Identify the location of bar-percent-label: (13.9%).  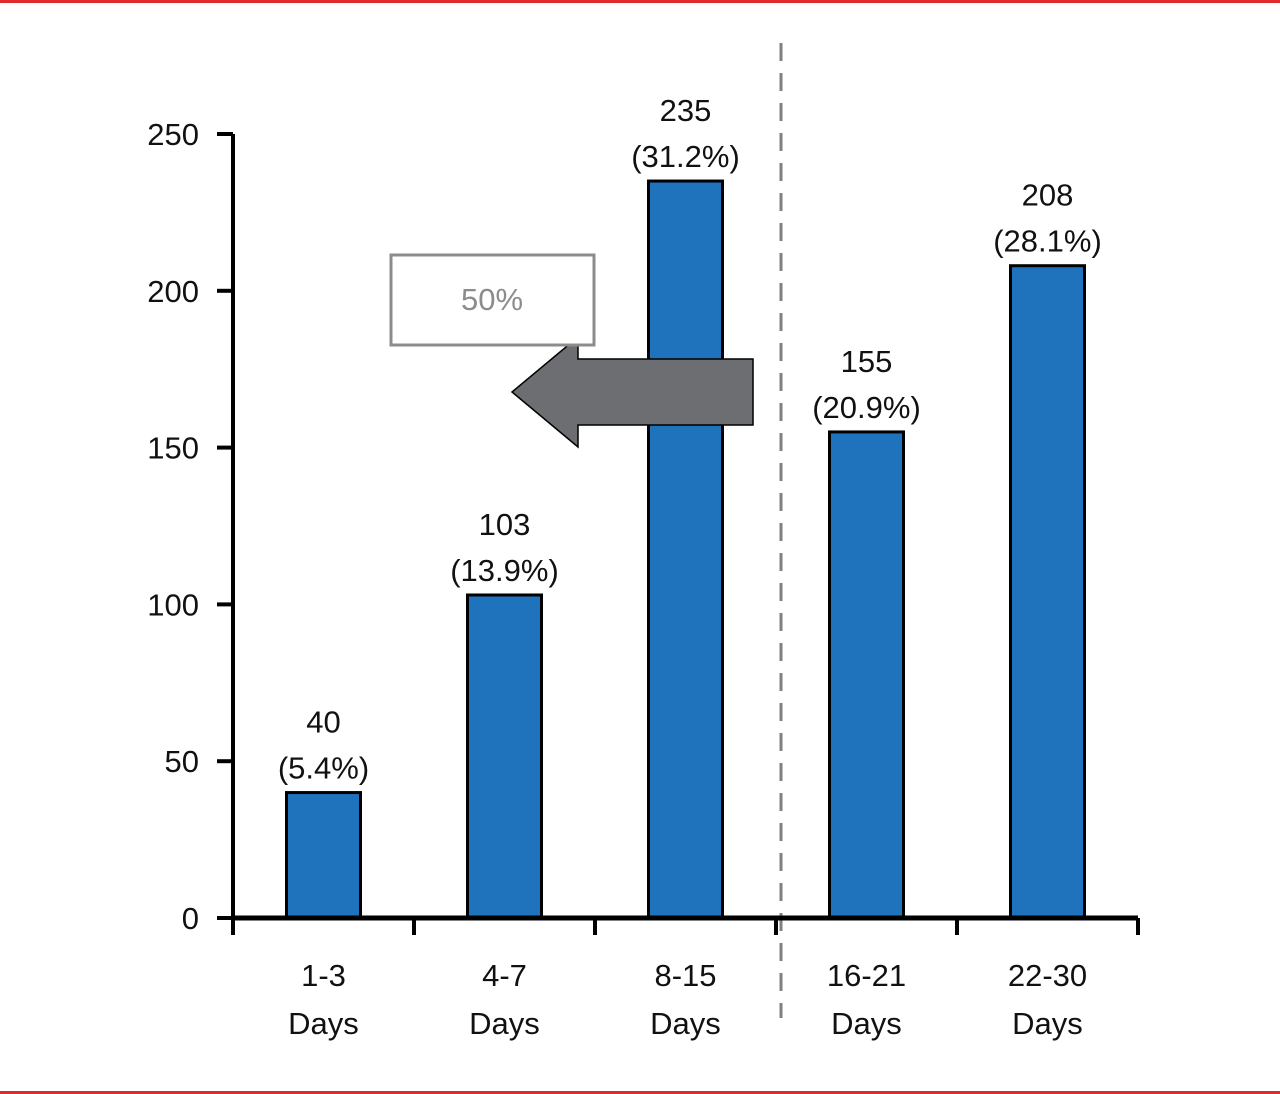
(504, 570).